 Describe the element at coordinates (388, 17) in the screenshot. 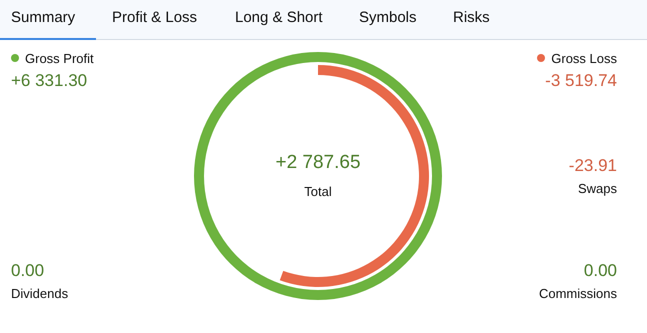

I see `text: Symbols` at that location.